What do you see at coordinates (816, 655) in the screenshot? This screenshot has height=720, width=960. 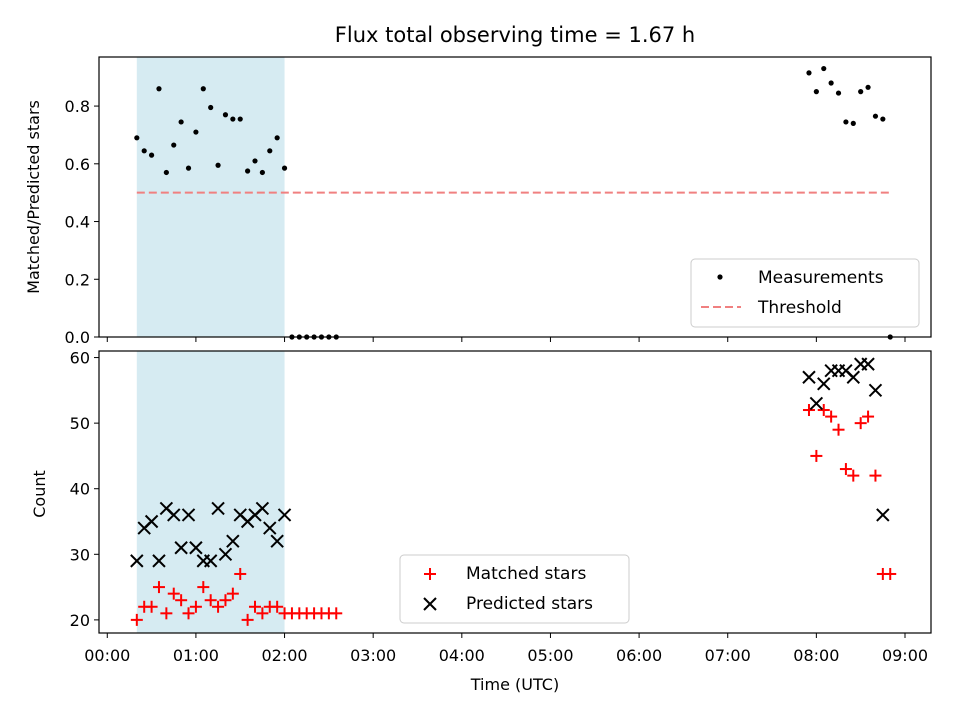 I see `x-tick-label: 08:00` at bounding box center [816, 655].